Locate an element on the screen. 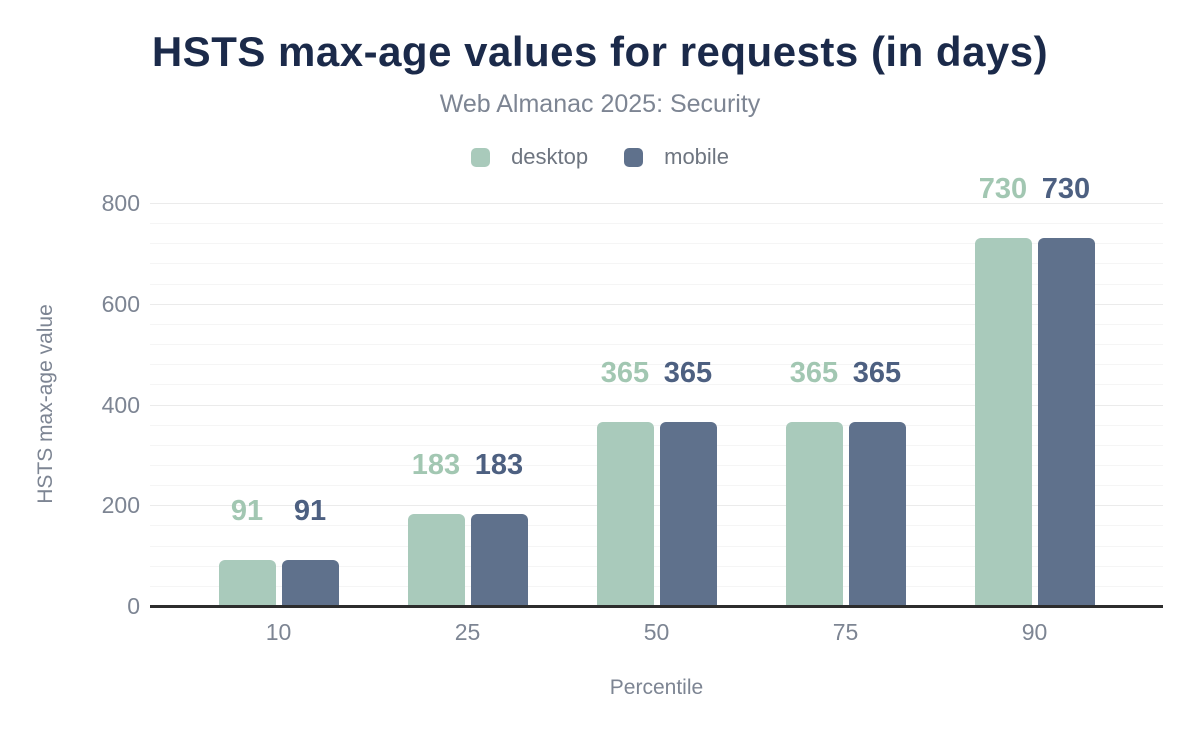 The image size is (1200, 742). bar-desktop-p25 is located at coordinates (436, 559).